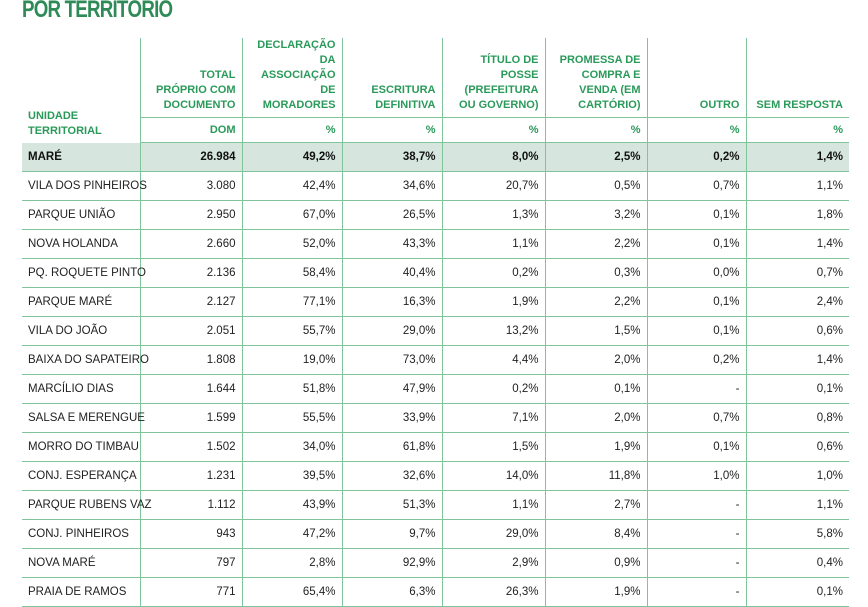 Image resolution: width=868 pixels, height=607 pixels. What do you see at coordinates (391, 78) in the screenshot?
I see `column-header: ESCRITURA DEFINITIVA` at bounding box center [391, 78].